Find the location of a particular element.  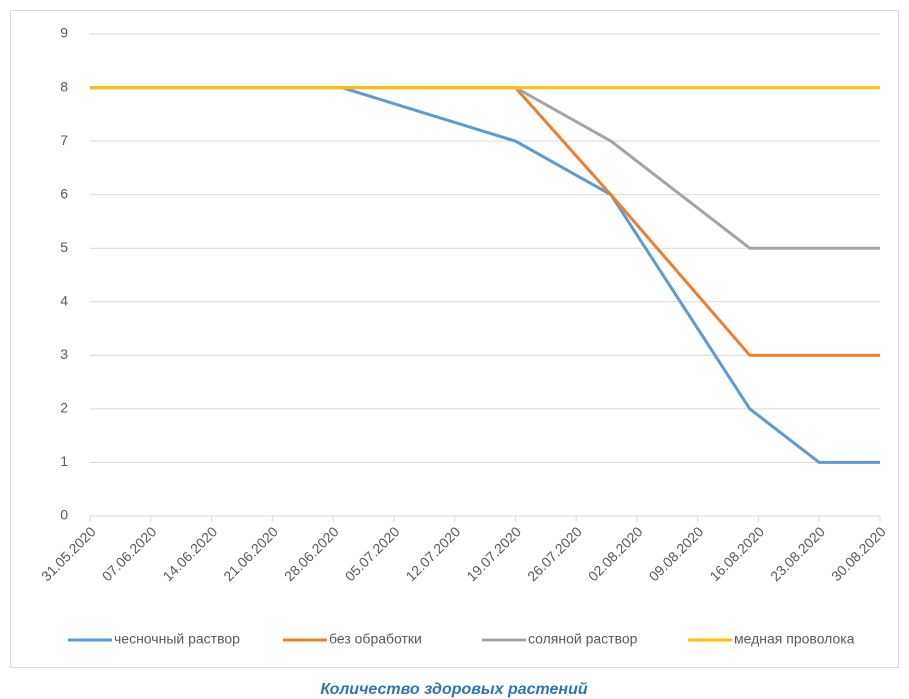

y-tick-label: 6 is located at coordinates (64, 193).